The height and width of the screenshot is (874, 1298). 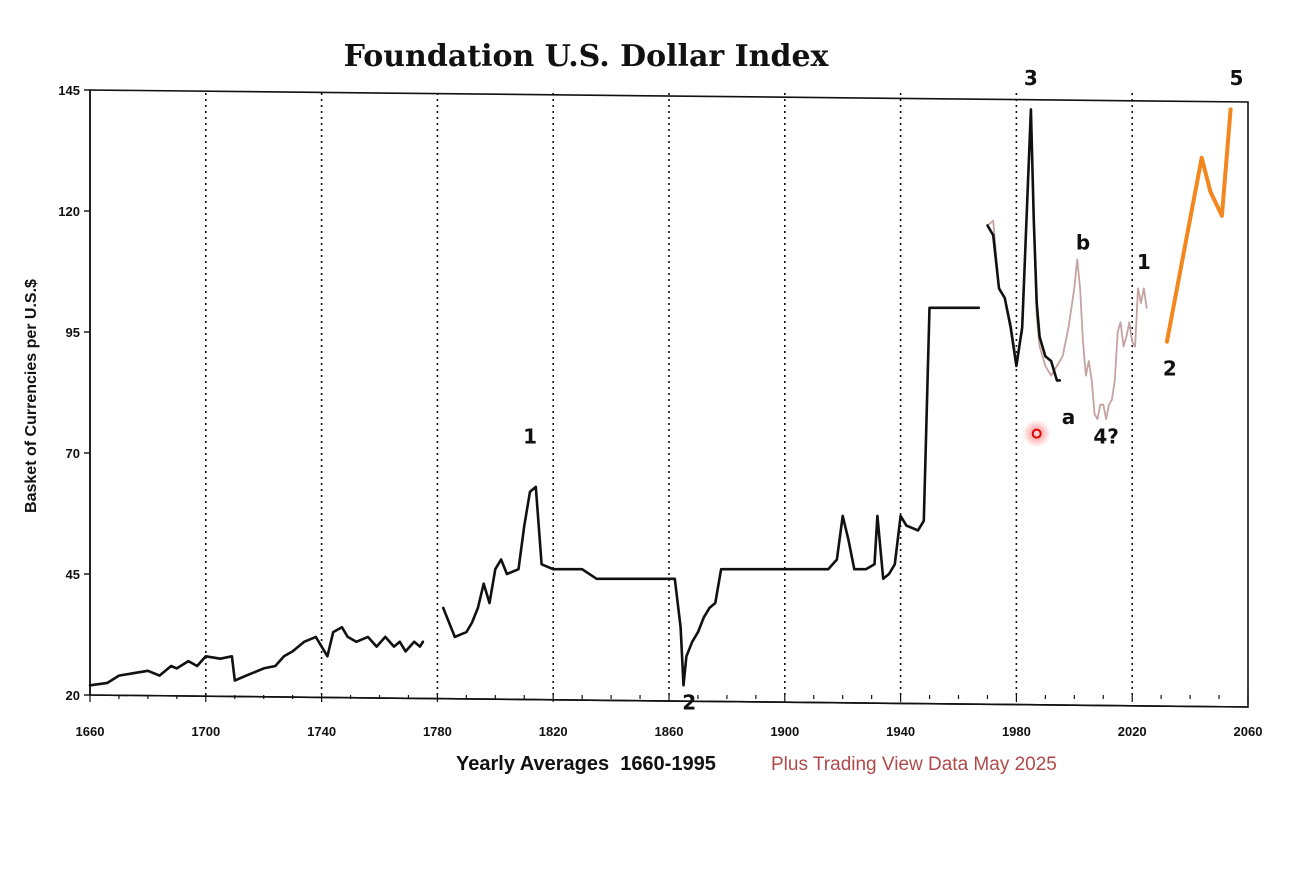 What do you see at coordinates (90, 731) in the screenshot?
I see `x-tick-label: 1660` at bounding box center [90, 731].